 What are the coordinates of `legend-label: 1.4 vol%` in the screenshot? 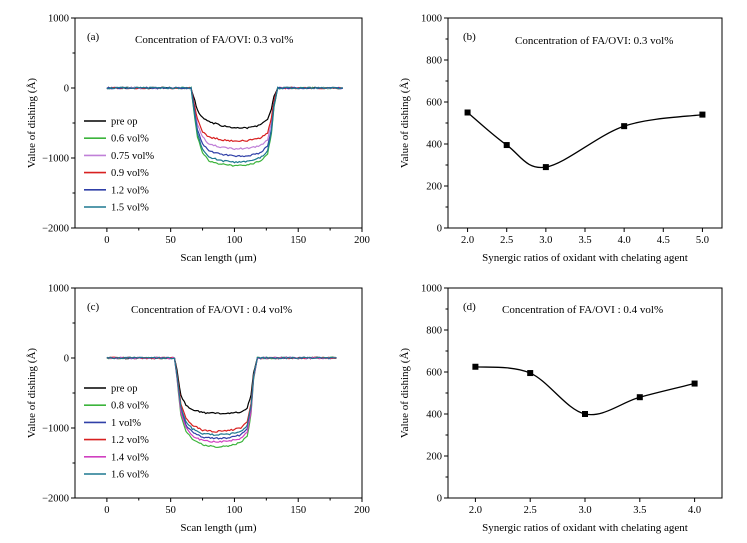 It's located at (130, 457).